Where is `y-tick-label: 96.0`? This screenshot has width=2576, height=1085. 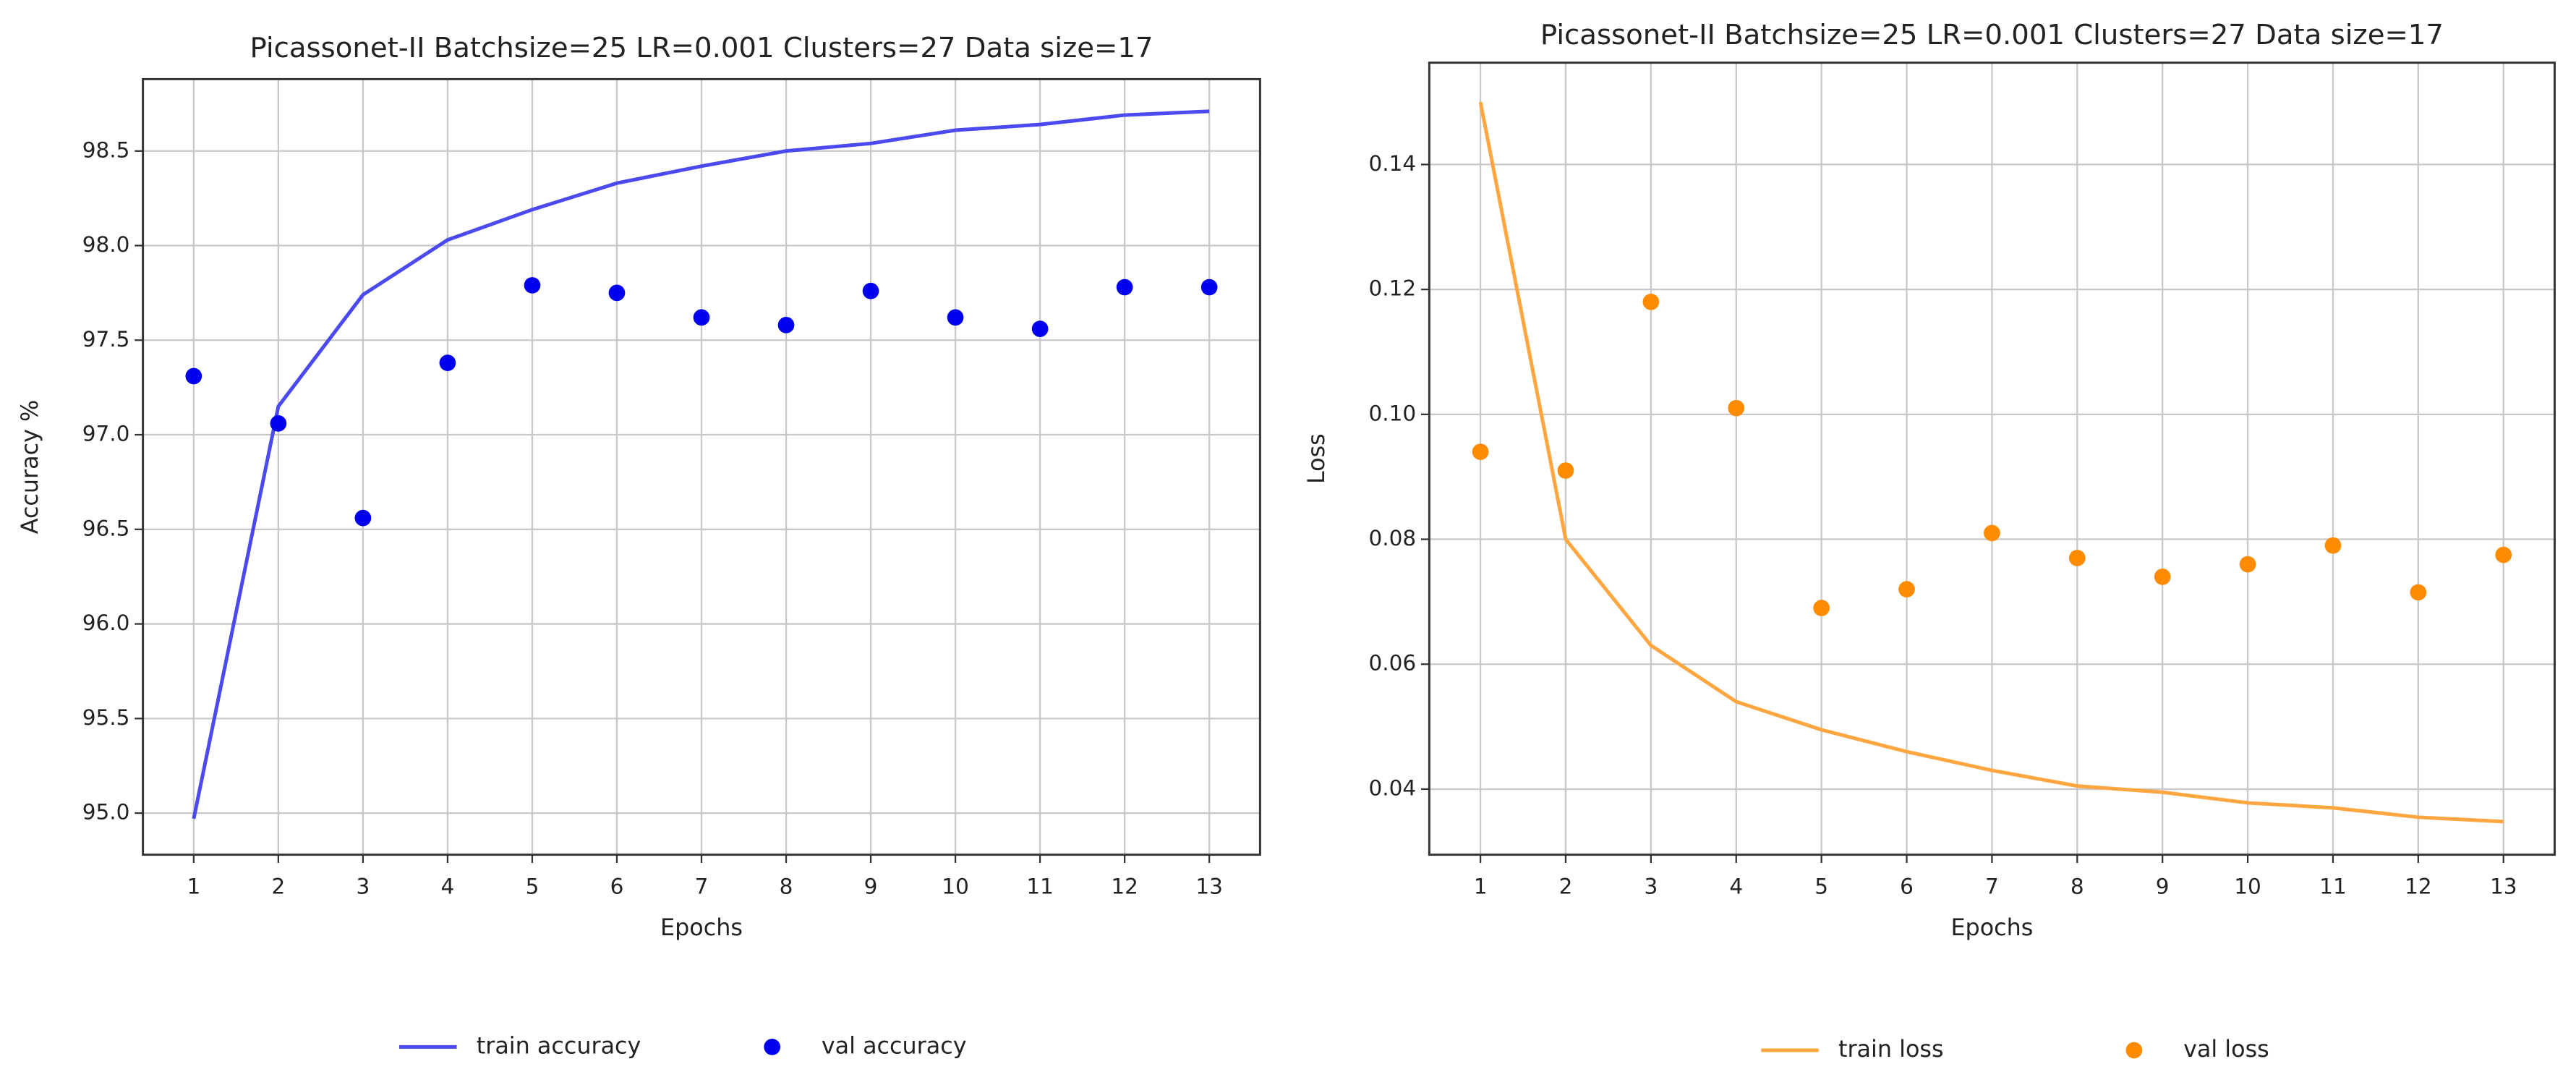 y-tick-label: 96.0 is located at coordinates (106, 623).